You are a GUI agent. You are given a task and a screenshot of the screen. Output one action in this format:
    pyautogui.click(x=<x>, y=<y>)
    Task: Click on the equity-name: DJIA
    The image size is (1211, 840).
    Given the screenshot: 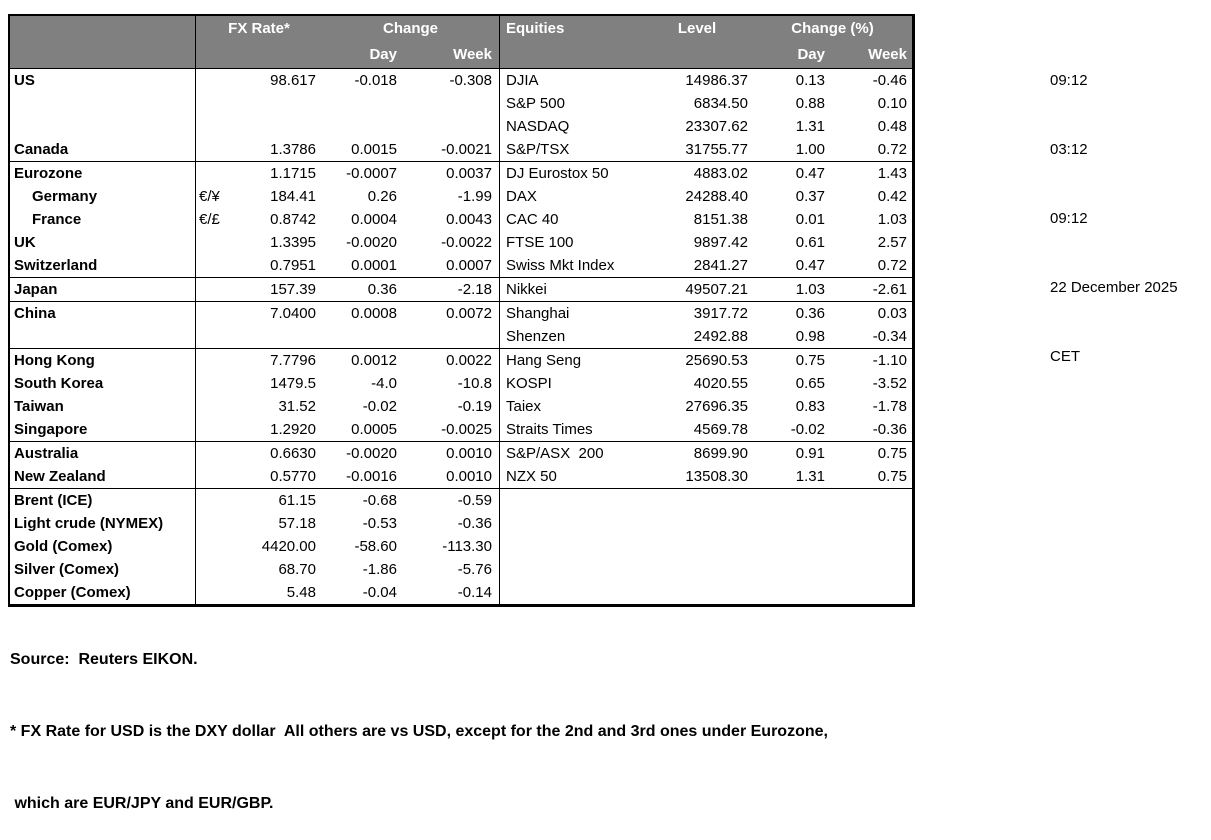 What is the action you would take?
    pyautogui.click(x=570, y=80)
    